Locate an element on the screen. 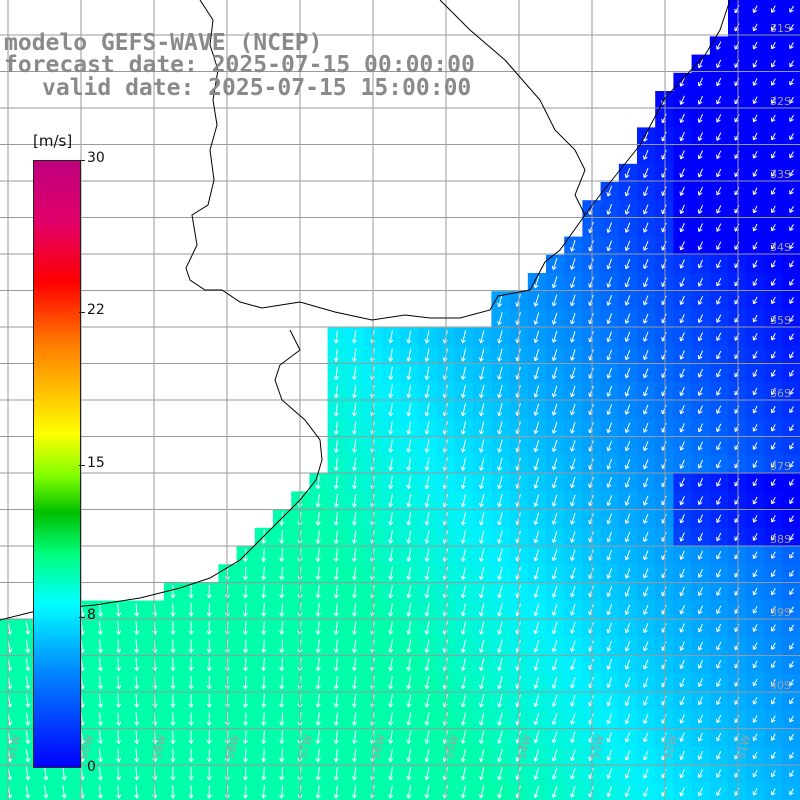 Image resolution: width=800 pixels, height=800 pixels. longitude-label: 60W is located at coordinates (86, 747).